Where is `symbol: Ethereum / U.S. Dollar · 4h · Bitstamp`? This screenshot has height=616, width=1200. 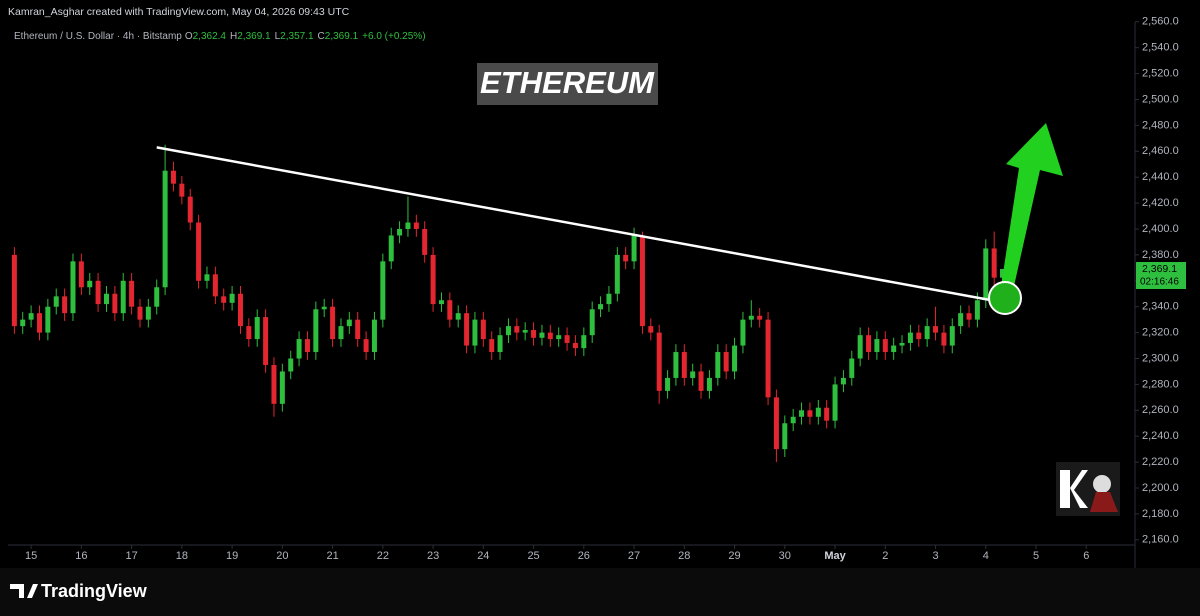
symbol: Ethereum / U.S. Dollar · 4h · Bitstamp is located at coordinates (98, 36).